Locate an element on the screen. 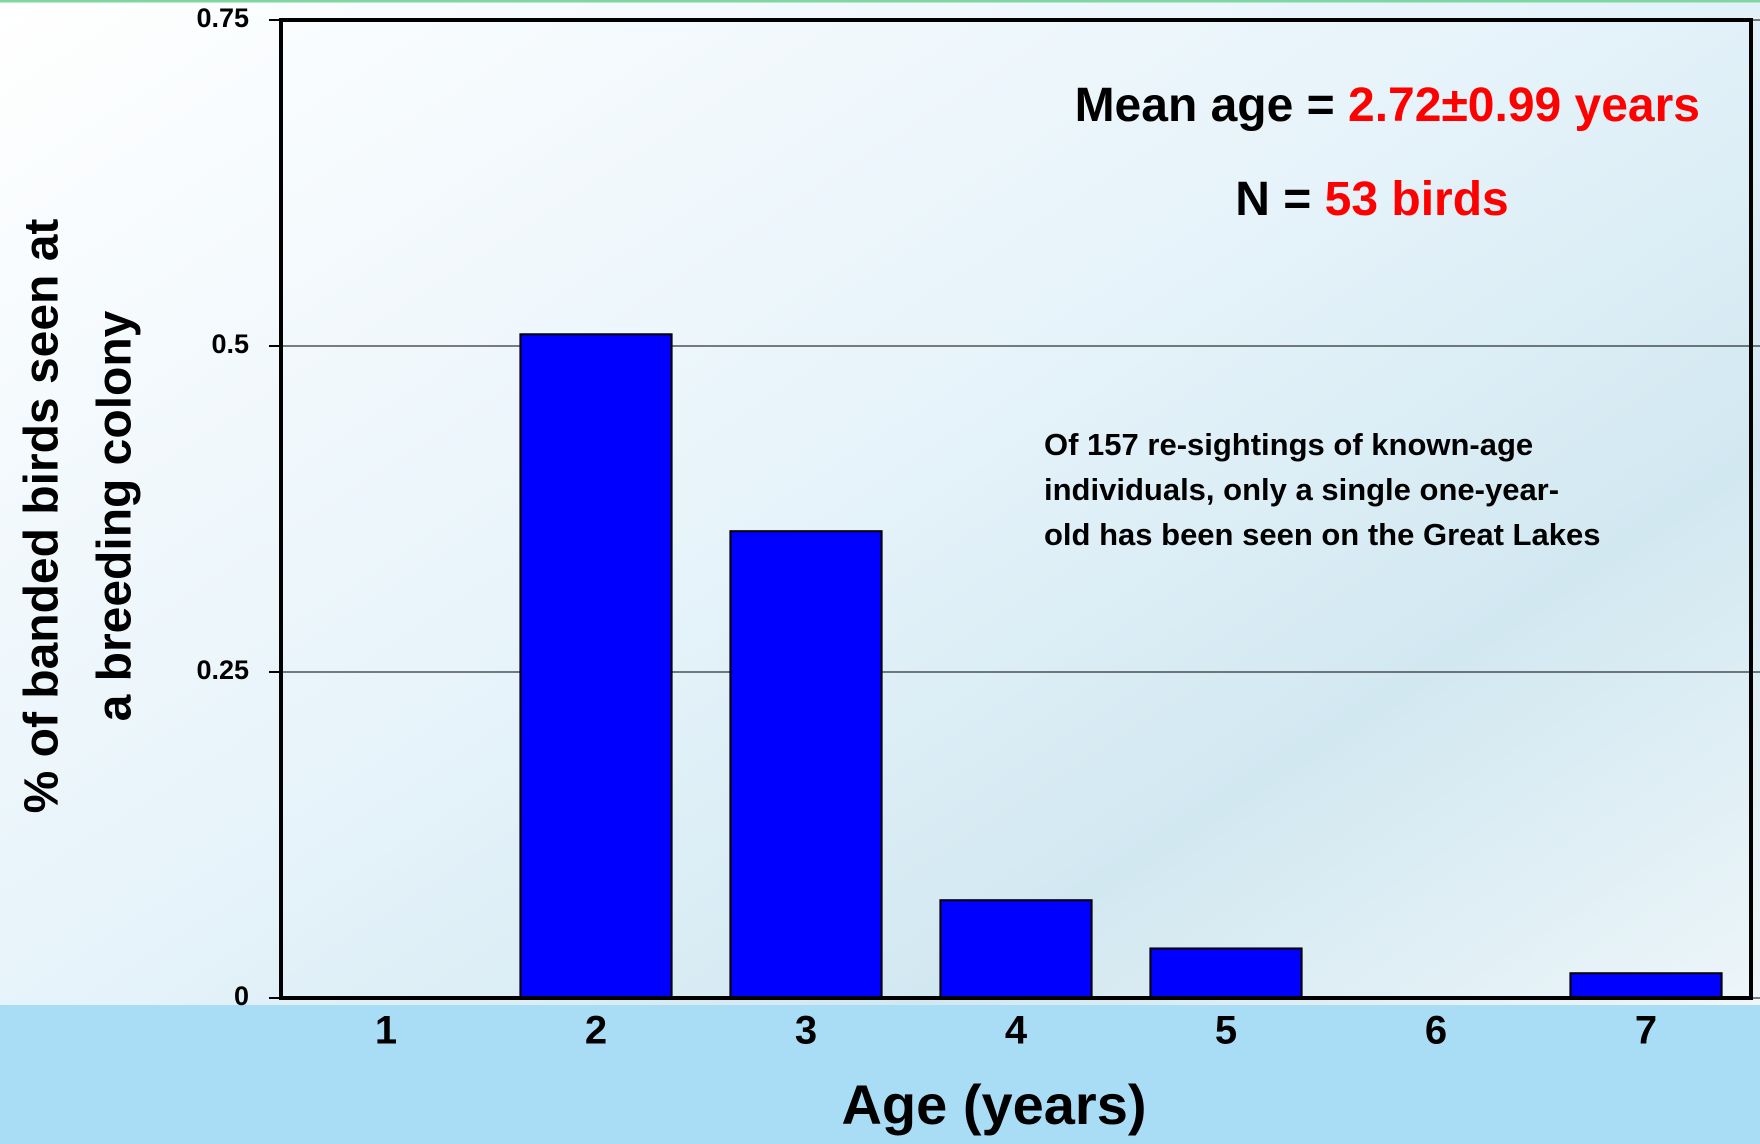 This screenshot has height=1144, width=1760. n-value: 53 birds is located at coordinates (1417, 199).